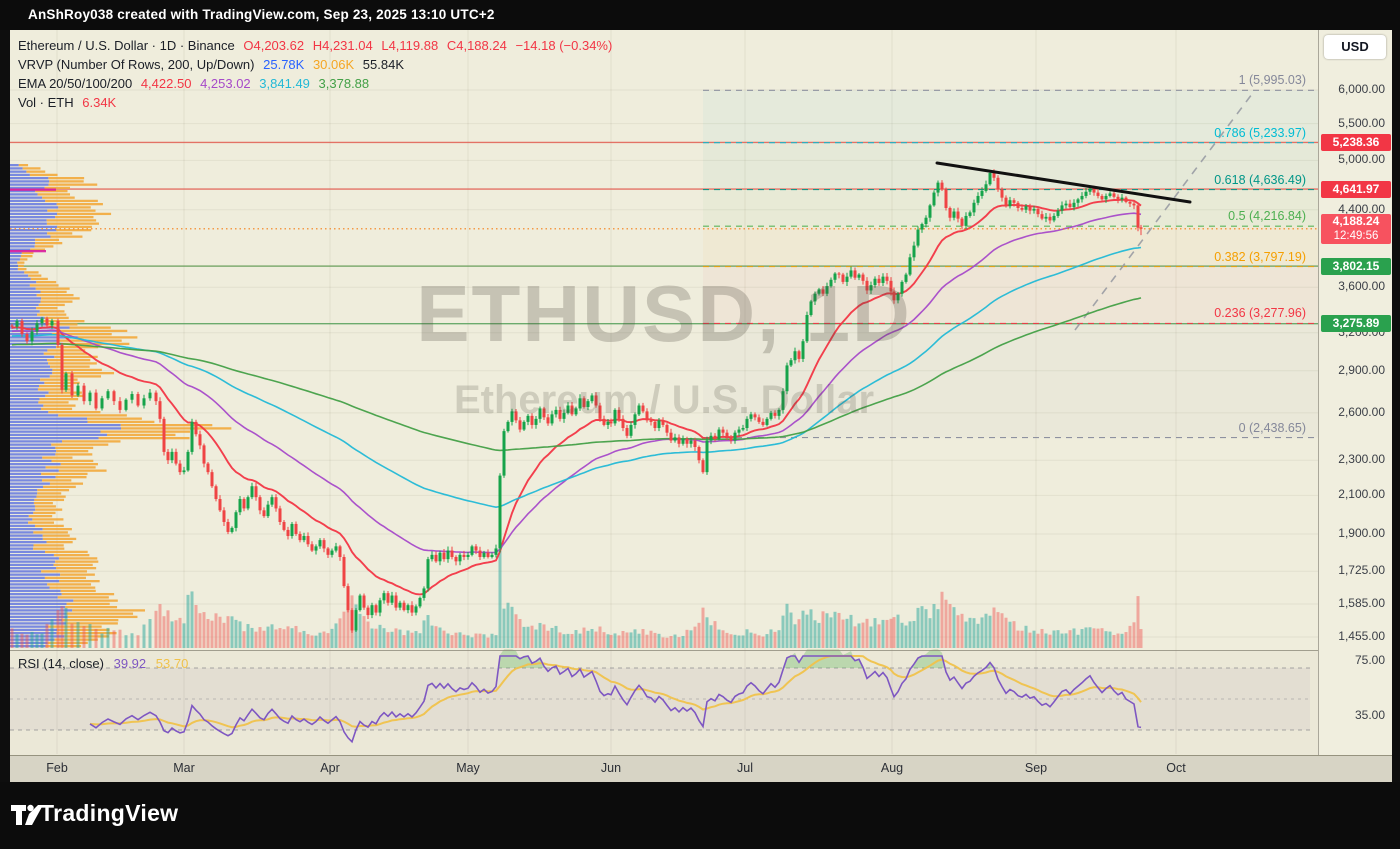  What do you see at coordinates (75, 83) in the screenshot?
I see `ema-title: EMA 20/50/100/200` at bounding box center [75, 83].